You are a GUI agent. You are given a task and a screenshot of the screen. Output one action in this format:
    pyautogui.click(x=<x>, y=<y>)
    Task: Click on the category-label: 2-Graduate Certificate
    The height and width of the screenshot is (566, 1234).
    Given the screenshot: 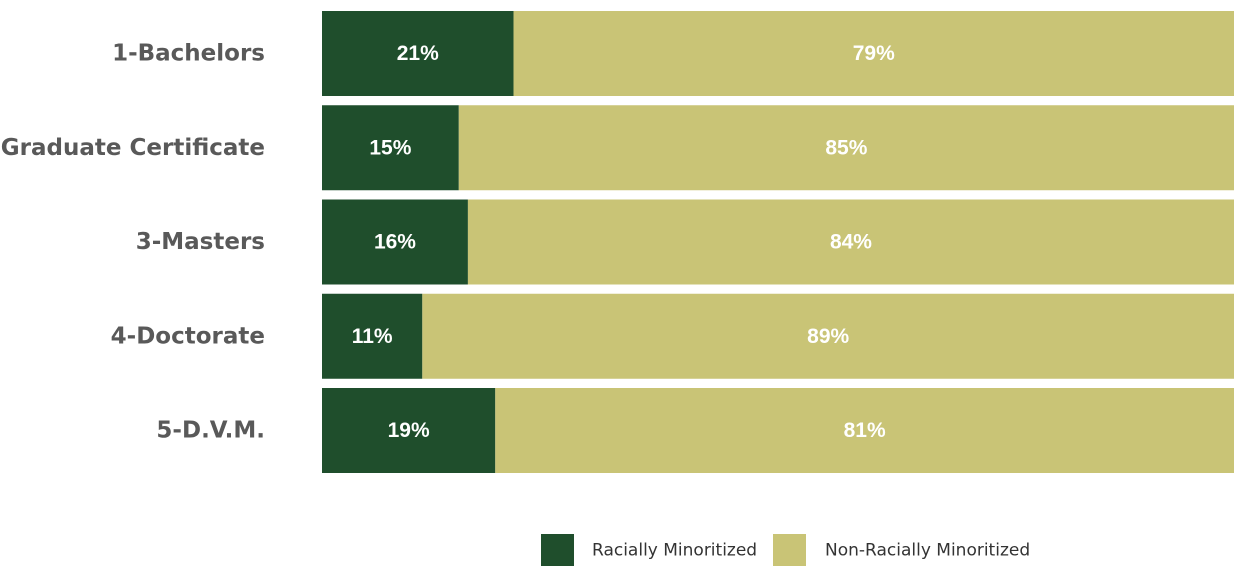 What is the action you would take?
    pyautogui.click(x=132, y=148)
    